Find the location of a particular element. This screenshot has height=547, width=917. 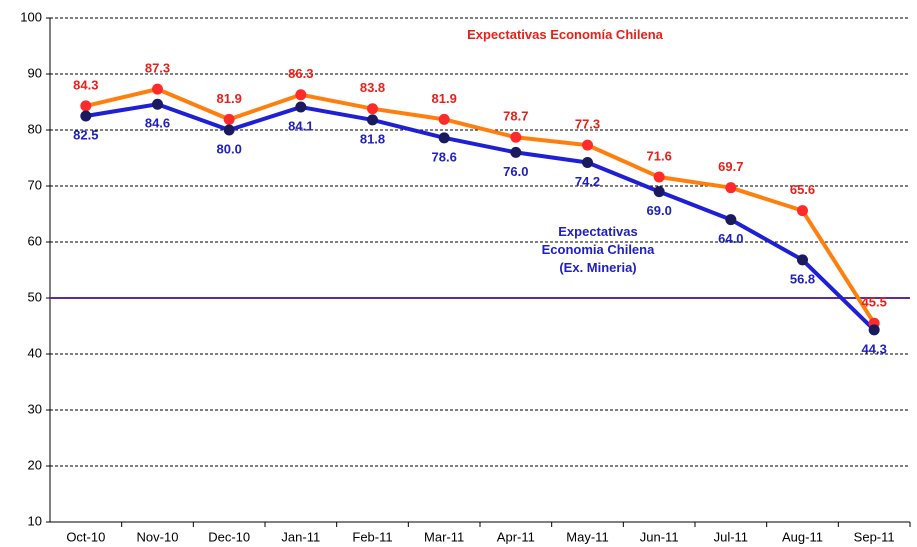

data-label: 69.7 is located at coordinates (730, 166).